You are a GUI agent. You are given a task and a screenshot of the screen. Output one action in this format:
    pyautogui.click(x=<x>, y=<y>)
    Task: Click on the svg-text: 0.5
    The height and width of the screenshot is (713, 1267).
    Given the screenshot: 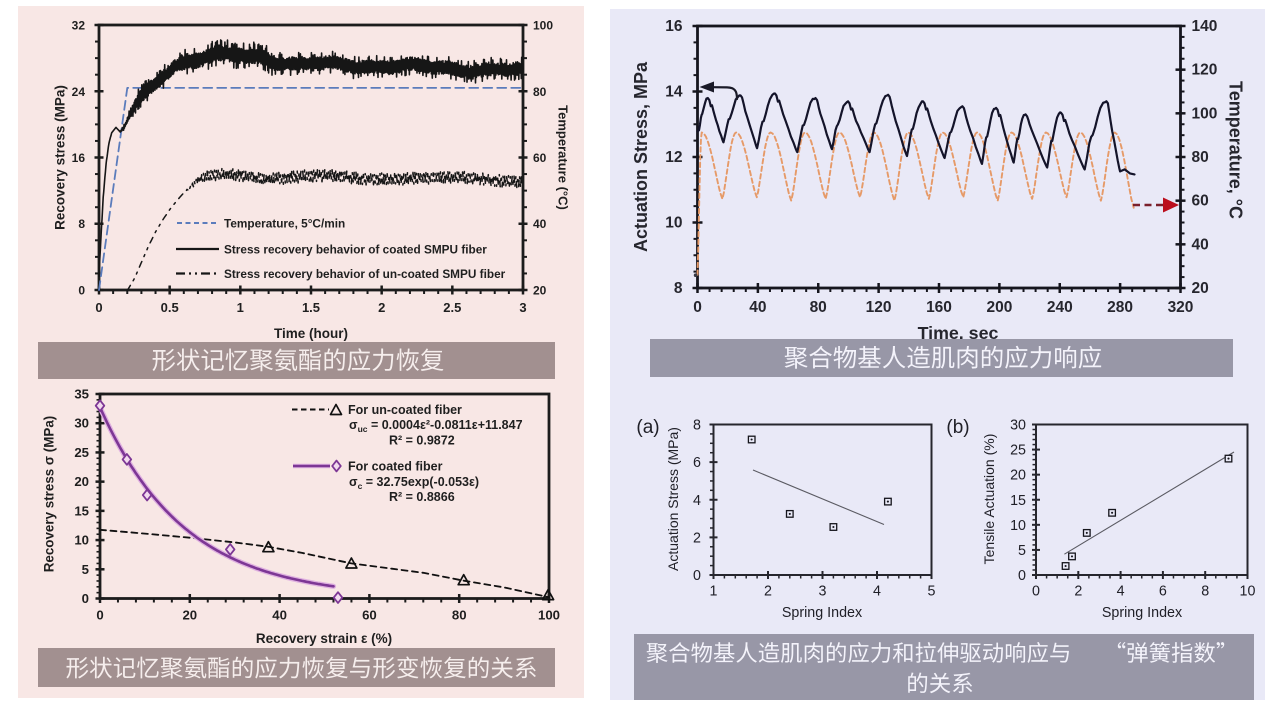 What is the action you would take?
    pyautogui.click(x=170, y=307)
    